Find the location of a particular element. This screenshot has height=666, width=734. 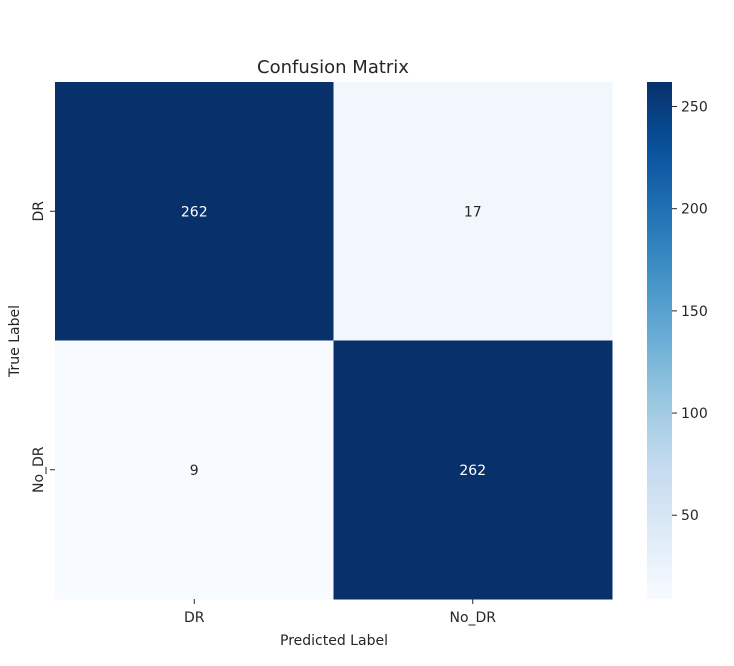

colorbar-ticks: 50 100 150 200 250 is located at coordinates (690, 312).